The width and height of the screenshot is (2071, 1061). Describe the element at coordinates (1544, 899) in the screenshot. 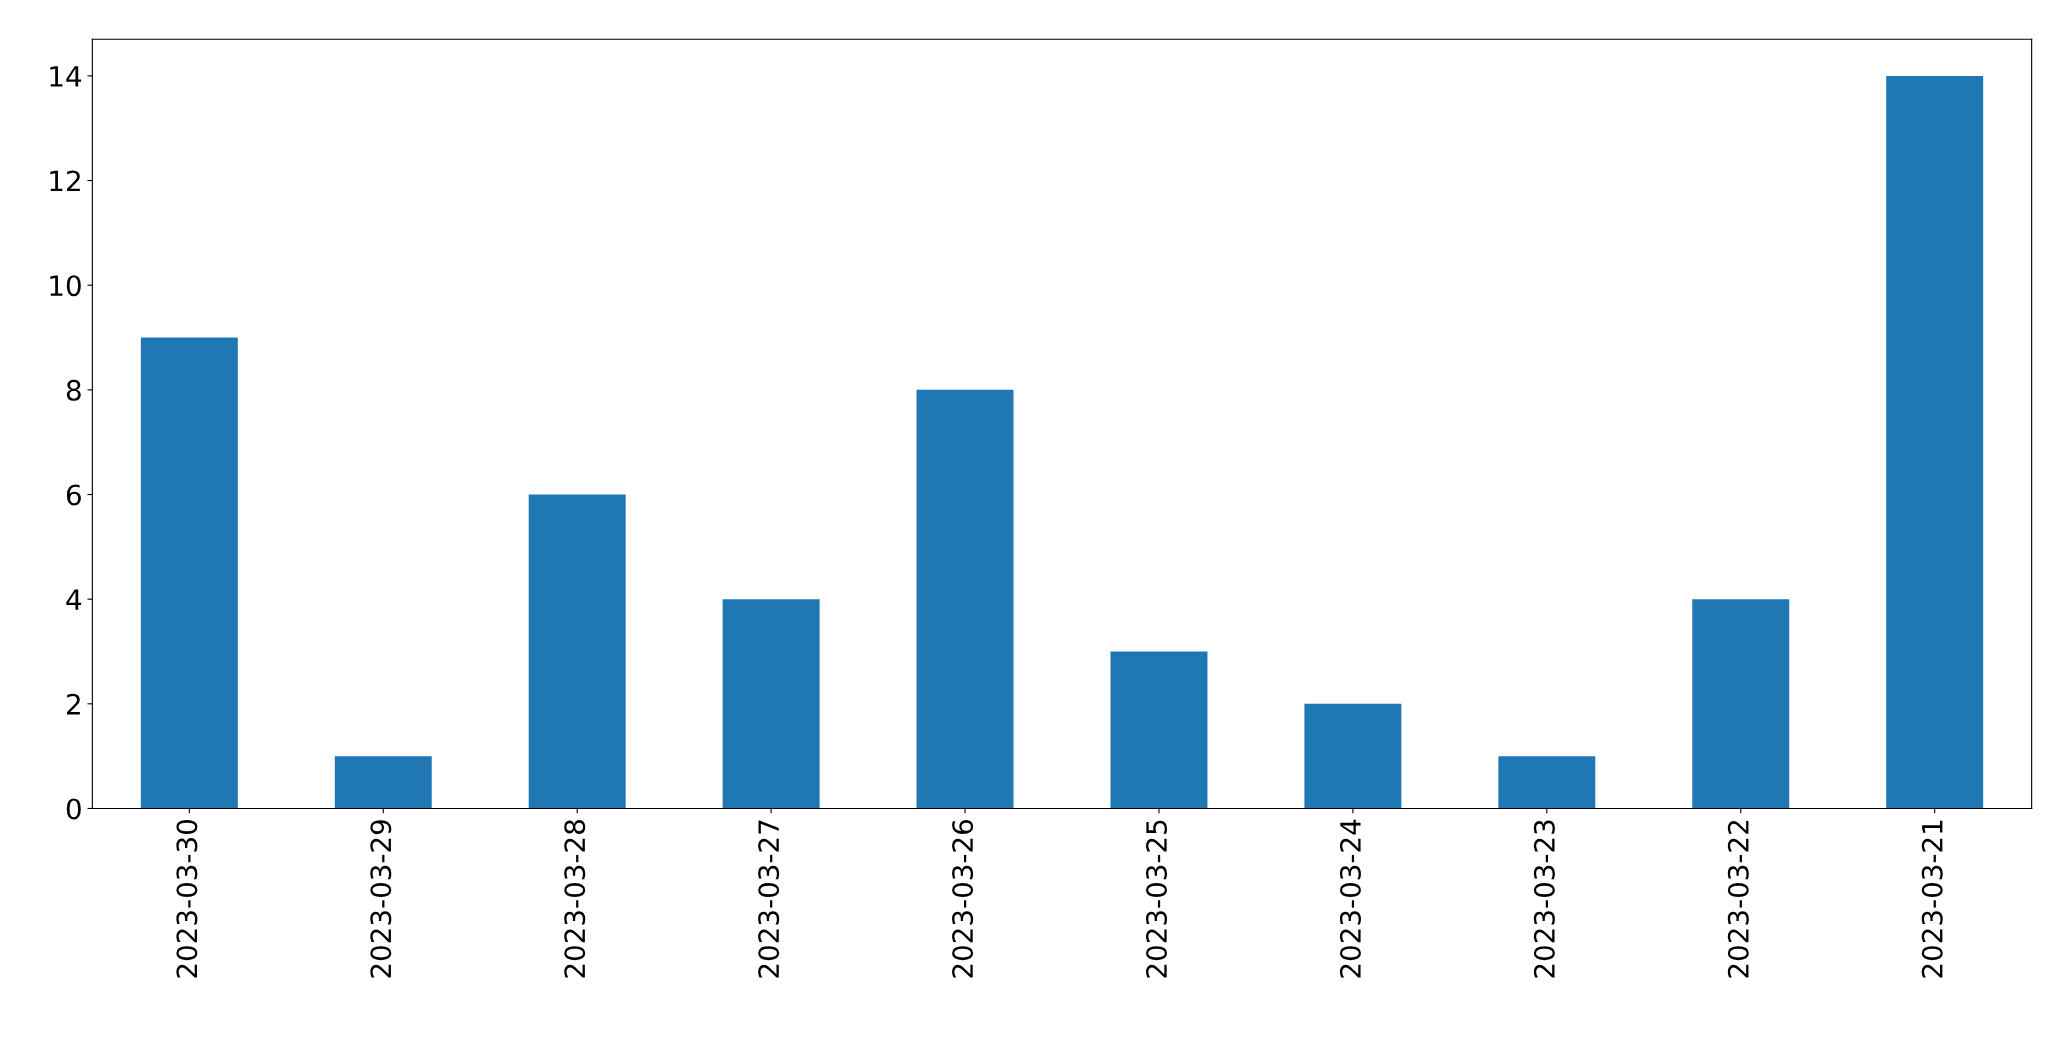

I see `x-tick-label: 2023-03-23` at that location.